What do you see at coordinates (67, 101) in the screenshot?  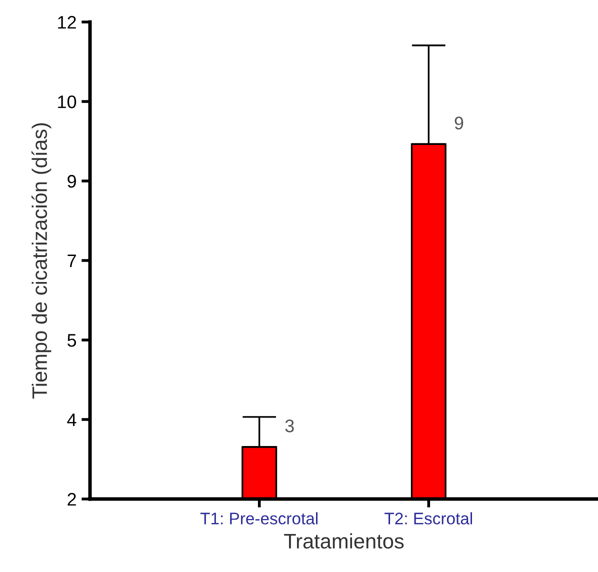 I see `y-tick-label: 10` at bounding box center [67, 101].